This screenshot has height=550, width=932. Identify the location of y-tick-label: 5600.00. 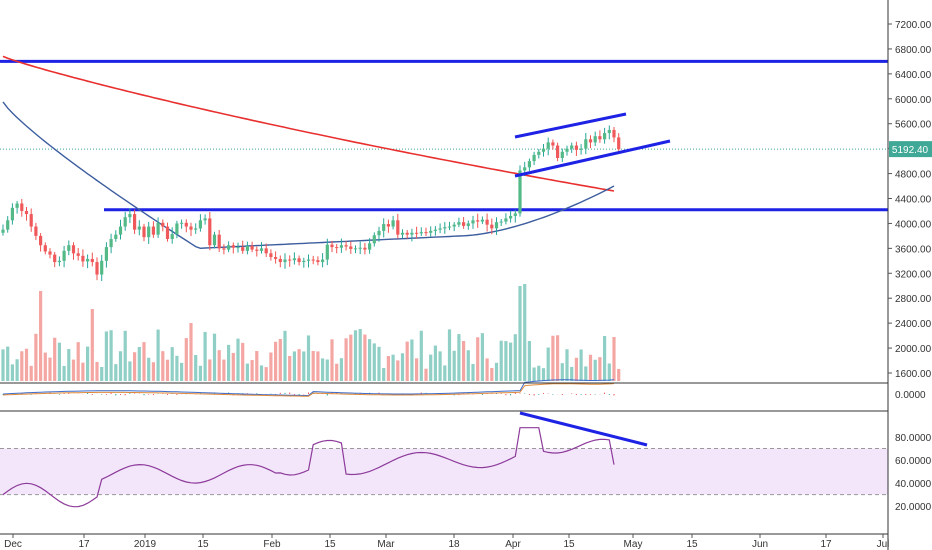
(913, 125).